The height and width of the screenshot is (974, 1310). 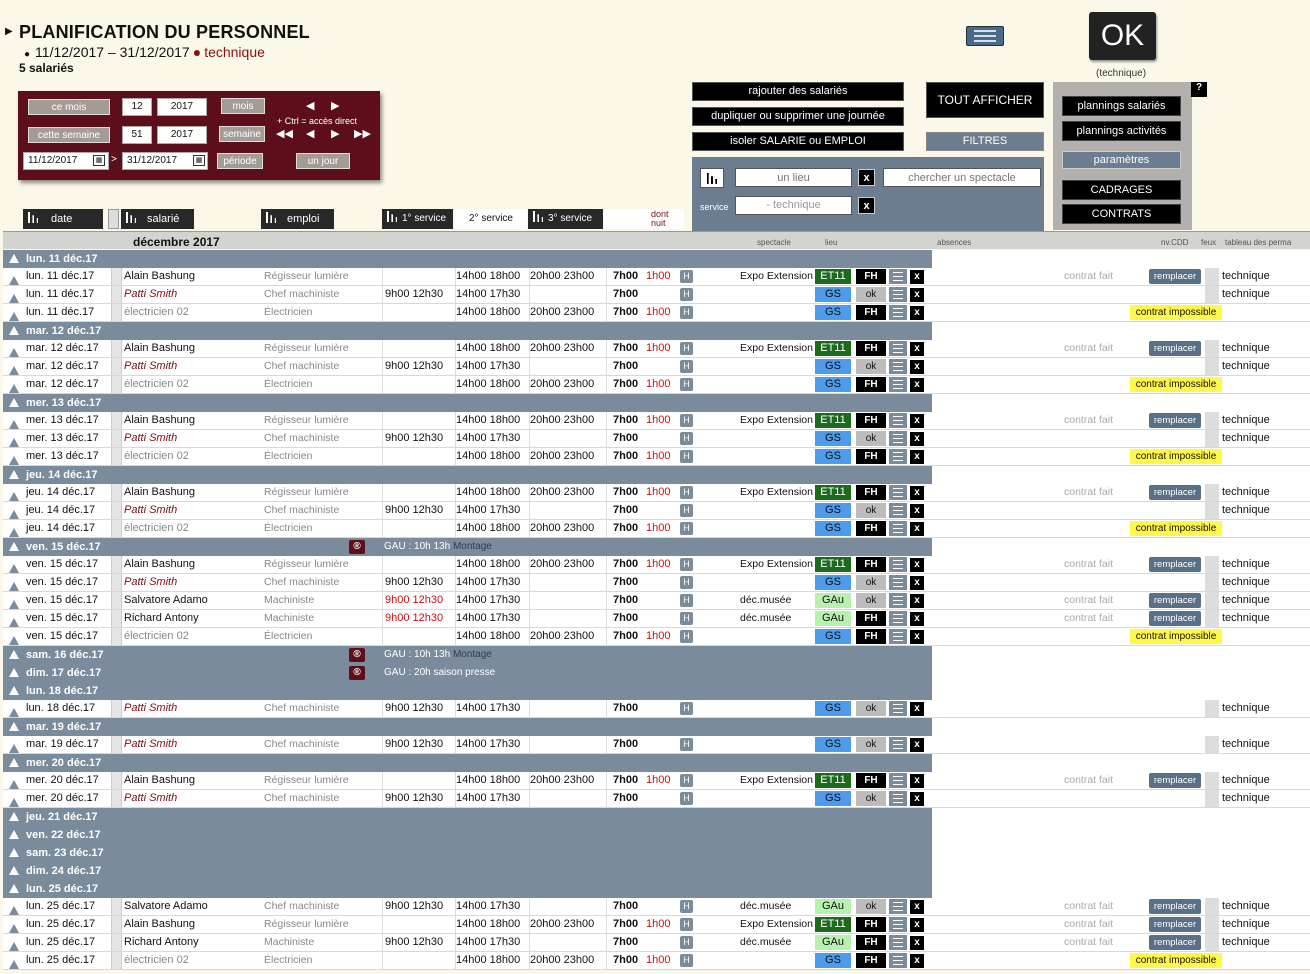 What do you see at coordinates (335, 134) in the screenshot?
I see `arrow-right-icon: ▶` at bounding box center [335, 134].